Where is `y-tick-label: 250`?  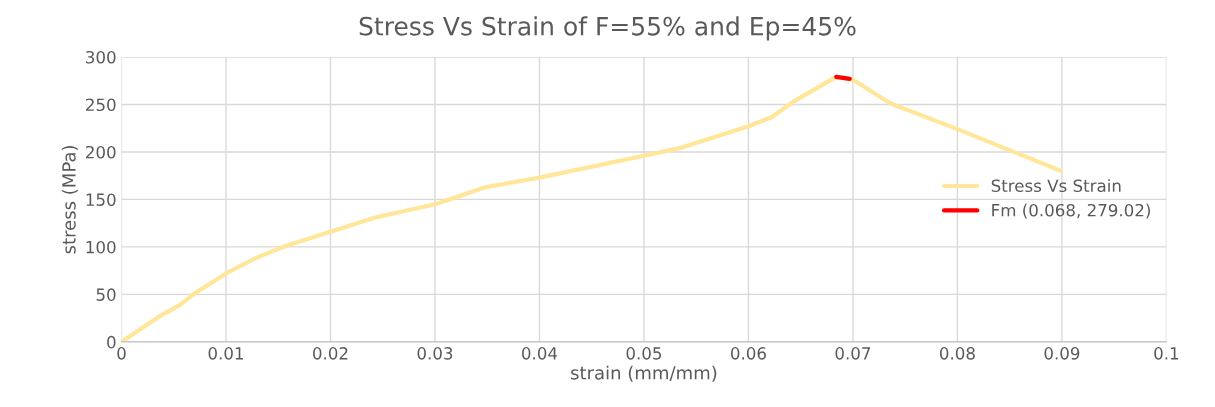 y-tick-label: 250 is located at coordinates (101, 105).